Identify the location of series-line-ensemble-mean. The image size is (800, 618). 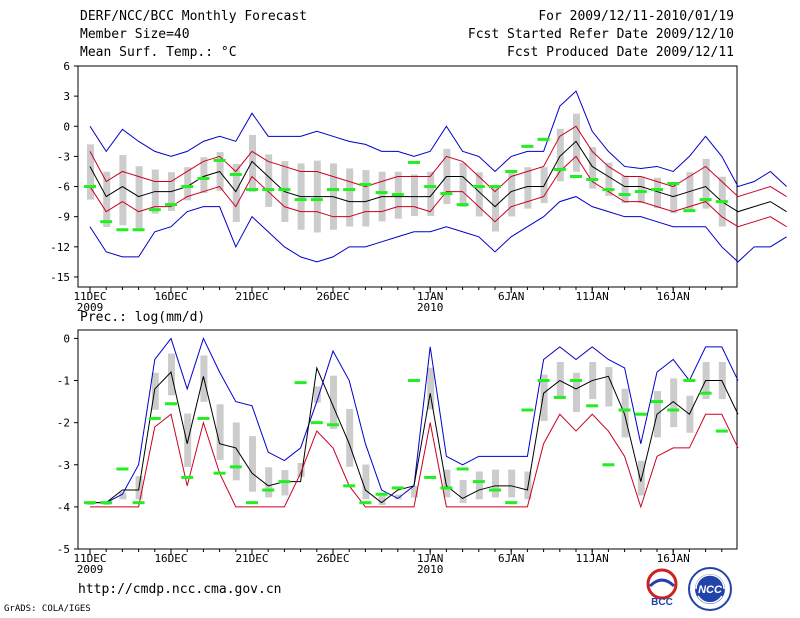
(438, 176).